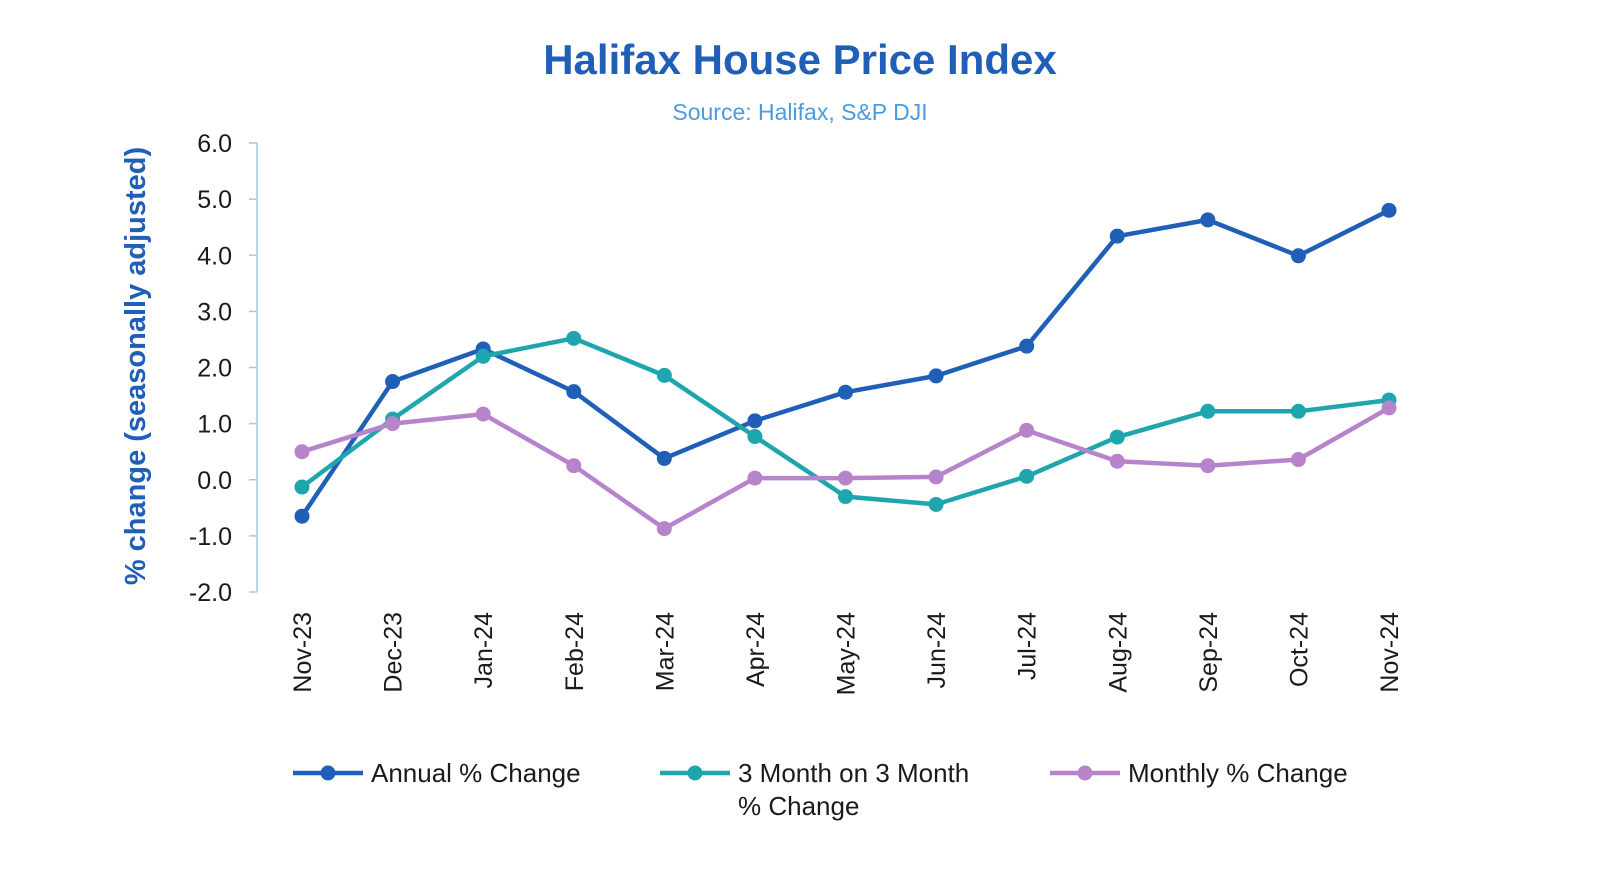 This screenshot has height=895, width=1600. I want to click on x-tick-label: Apr-24, so click(756, 649).